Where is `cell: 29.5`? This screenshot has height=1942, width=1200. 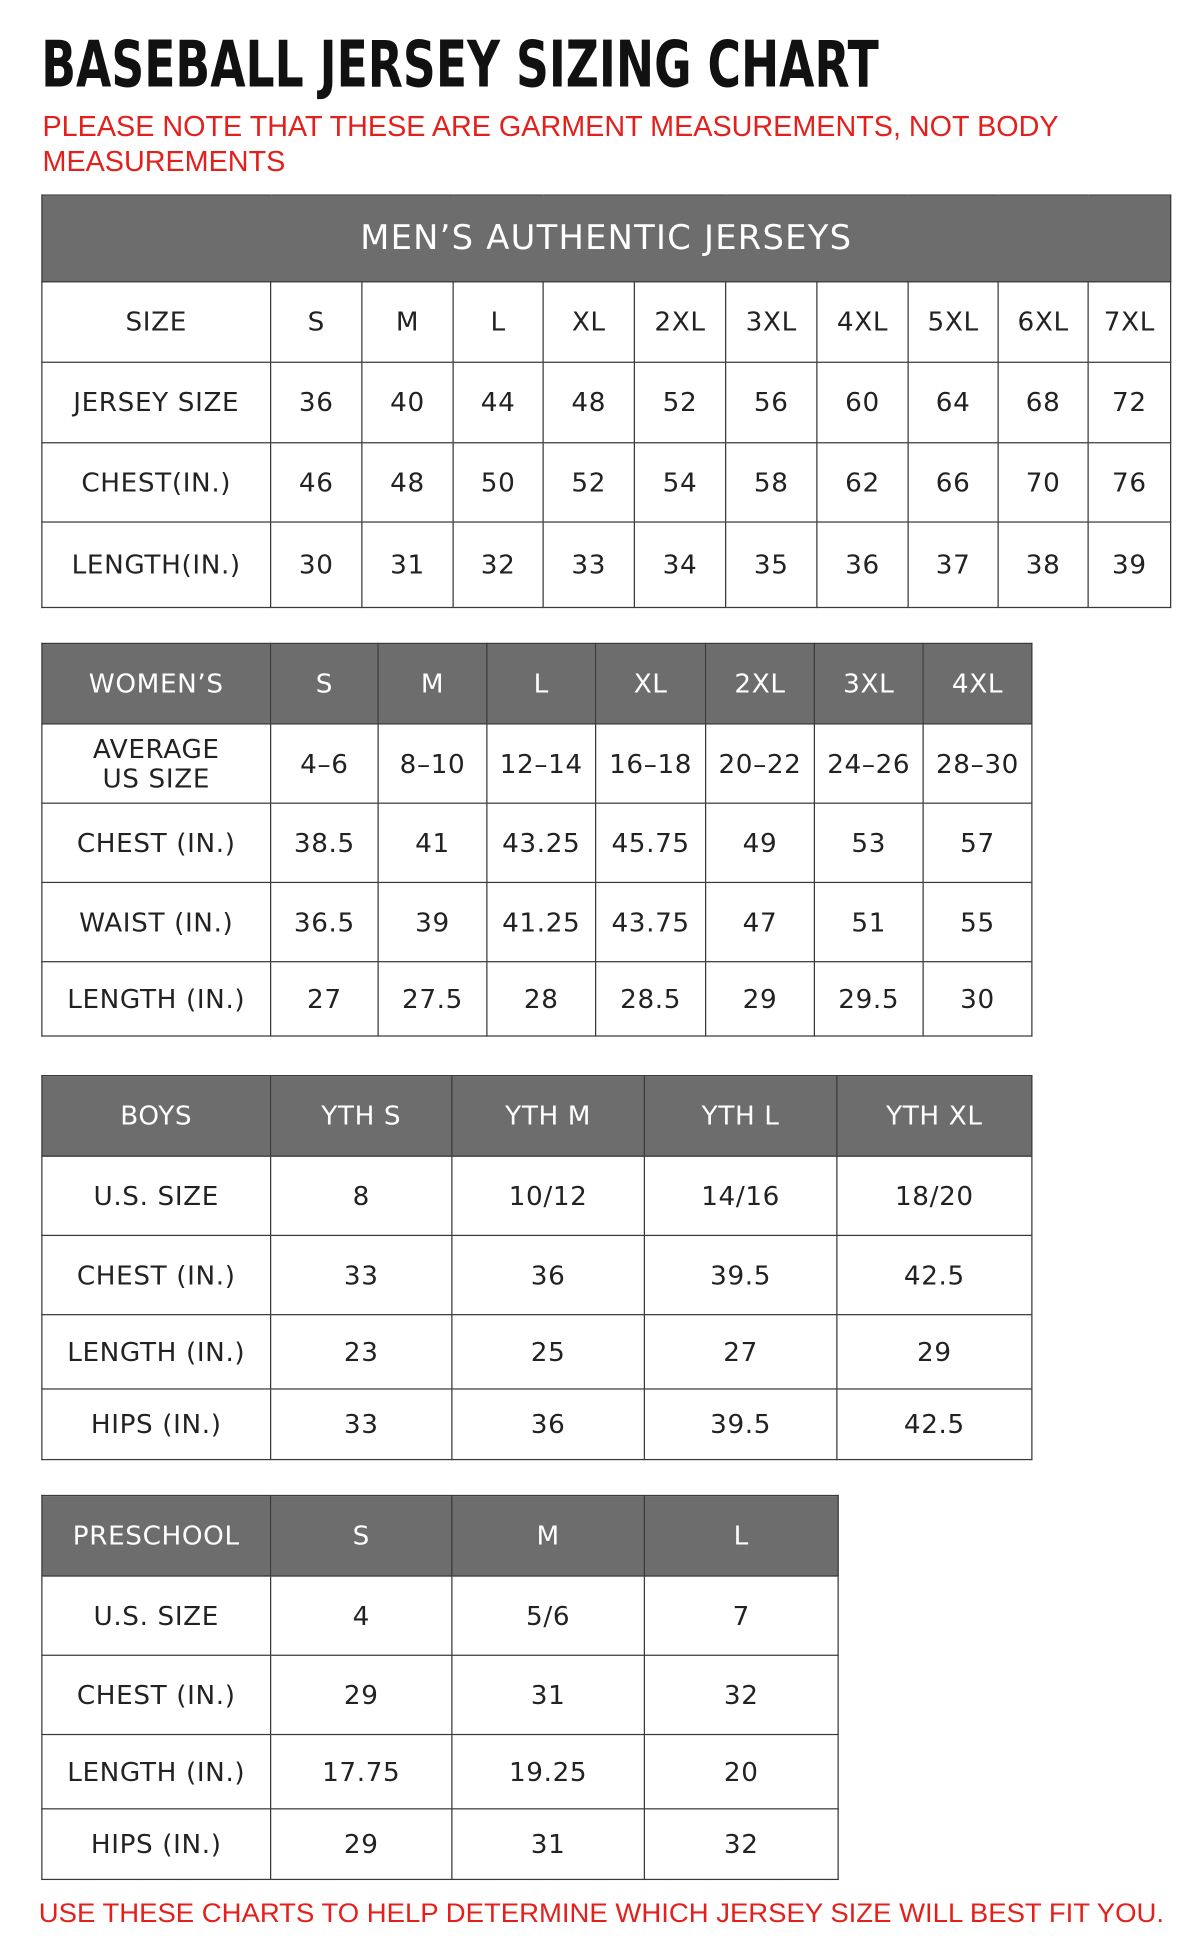 cell: 29.5 is located at coordinates (868, 999).